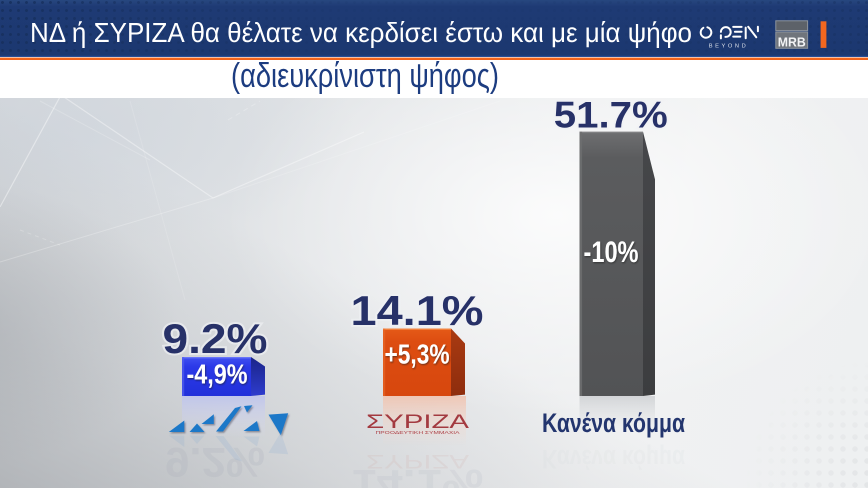 The height and width of the screenshot is (488, 868). I want to click on svg-text: -4,9%, so click(217, 374).